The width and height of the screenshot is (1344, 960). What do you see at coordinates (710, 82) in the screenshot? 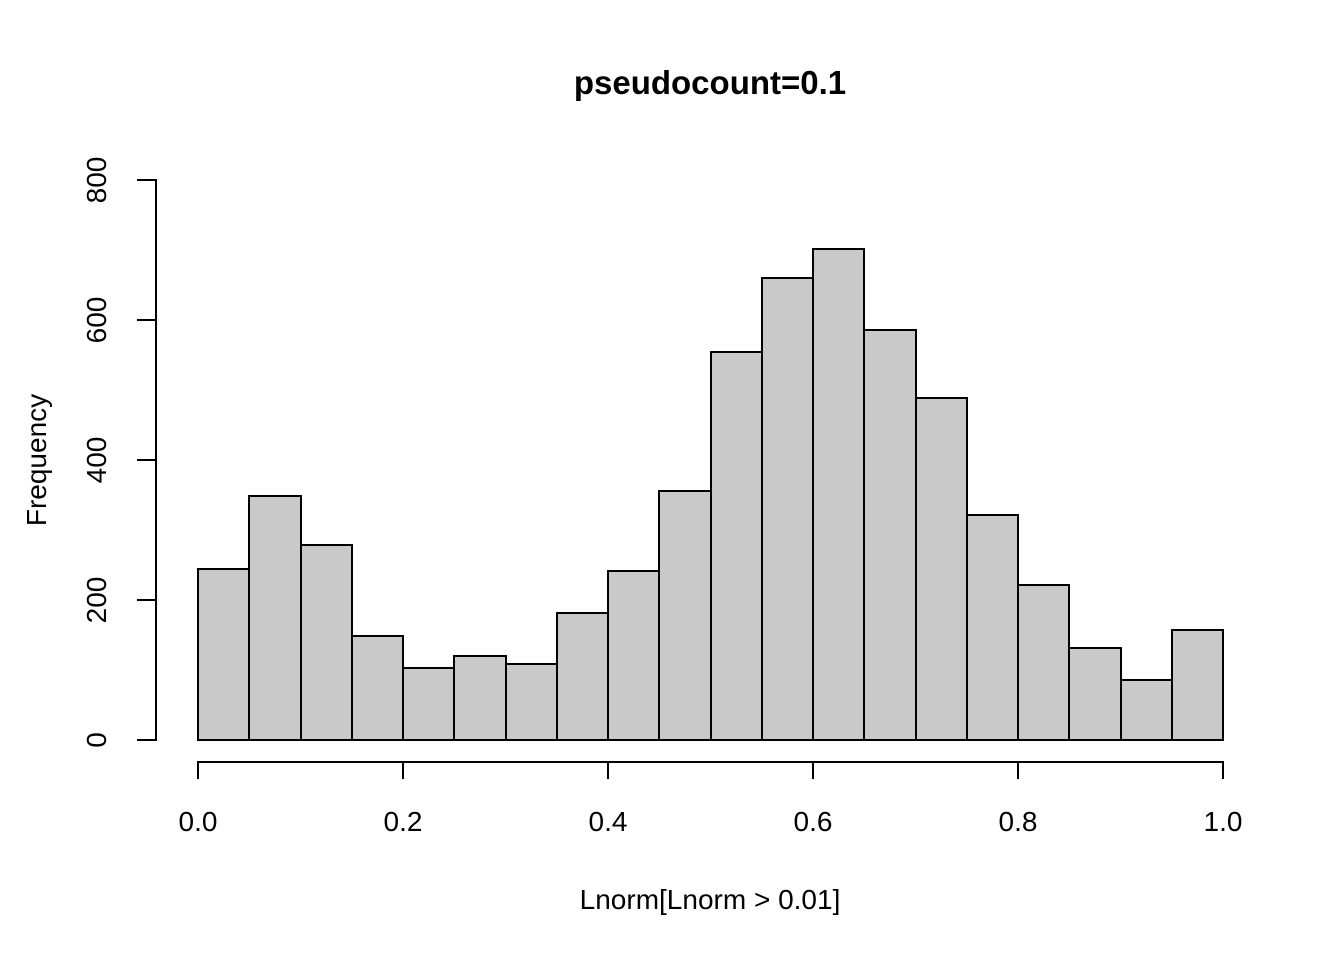
I see `chart-title: pseudocount=0.1` at bounding box center [710, 82].